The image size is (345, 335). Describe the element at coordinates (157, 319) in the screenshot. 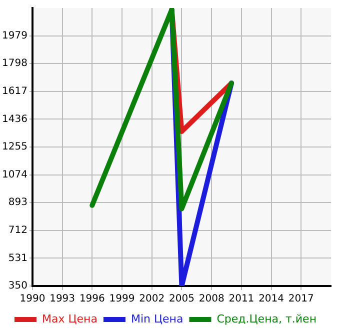

I see `legend-label: Min Цена` at that location.